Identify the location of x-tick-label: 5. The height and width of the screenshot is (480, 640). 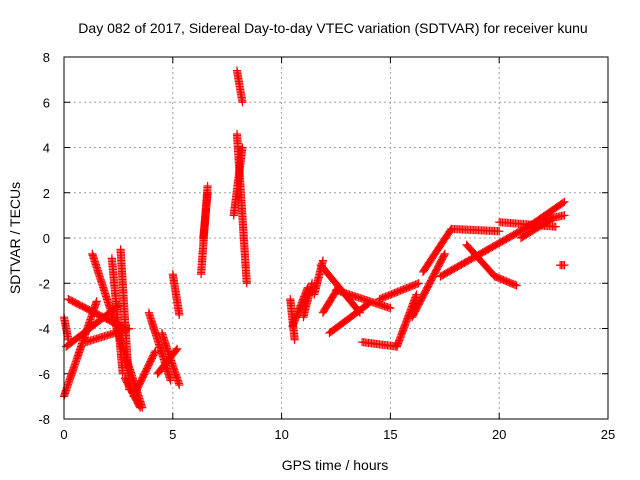
(172, 434).